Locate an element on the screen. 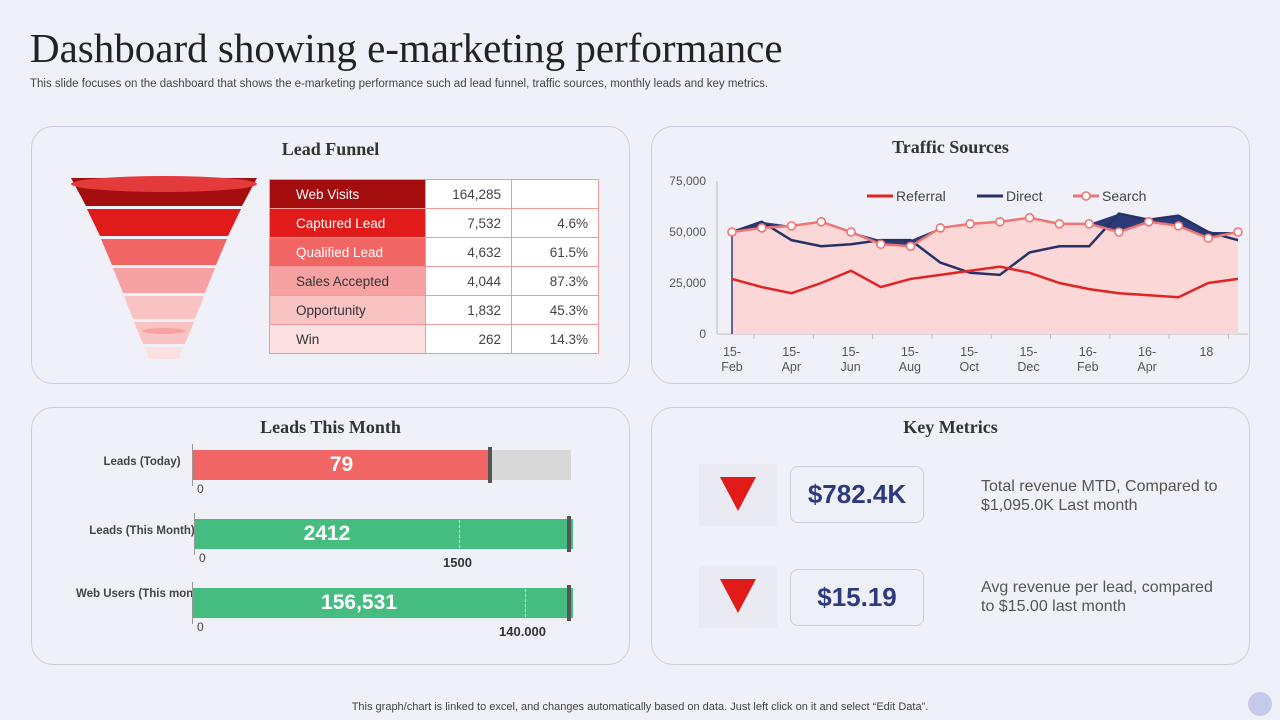 This screenshot has height=720, width=1280. legend-label: Referral is located at coordinates (921, 196).